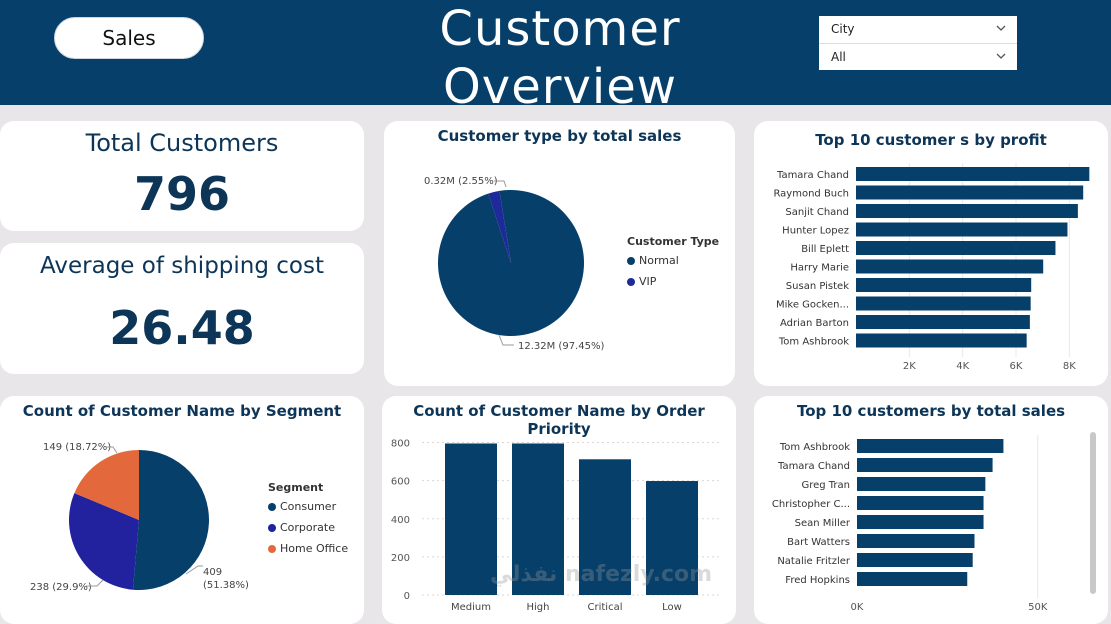  What do you see at coordinates (514, 264) in the screenshot?
I see `customer-type-pie-chart: 0.32M (2.55%) 12.32M (97.45%)` at bounding box center [514, 264].